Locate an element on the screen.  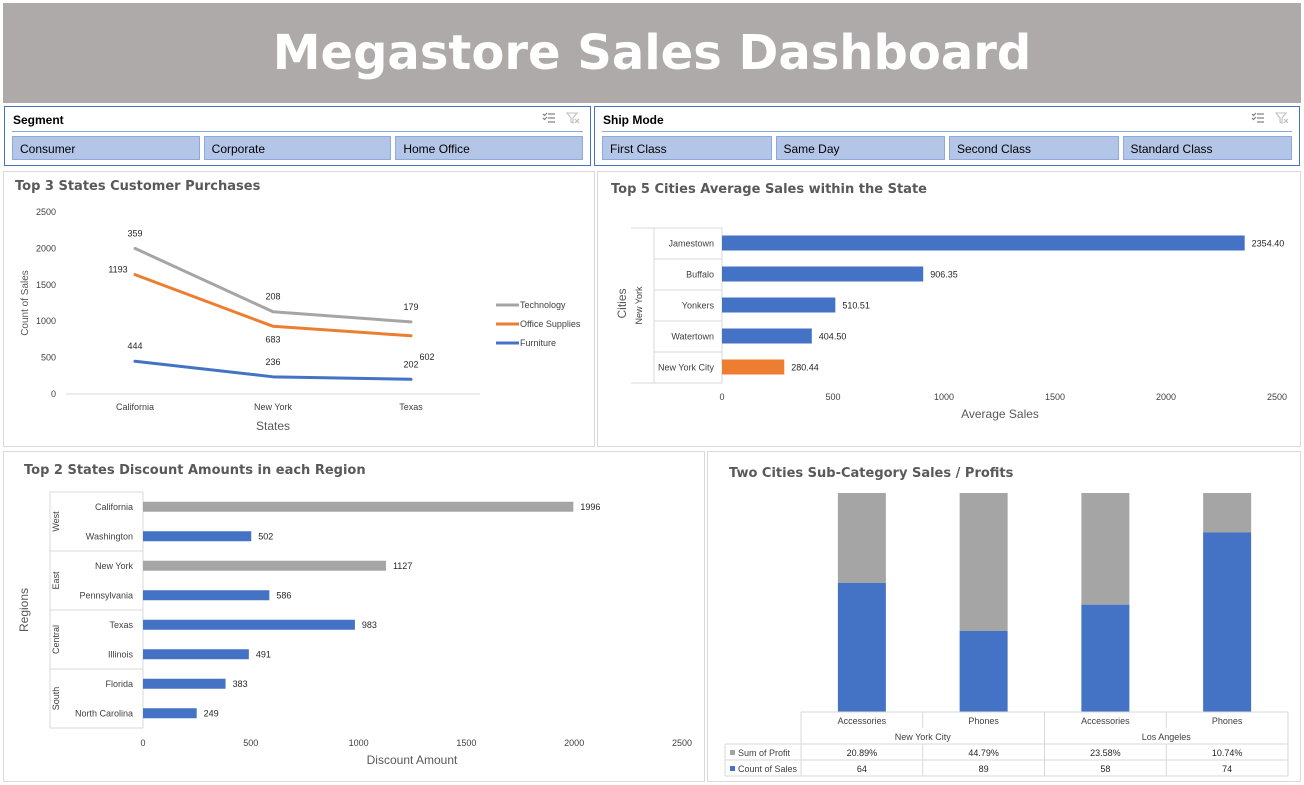
bar-pennsylvania is located at coordinates (206, 595).